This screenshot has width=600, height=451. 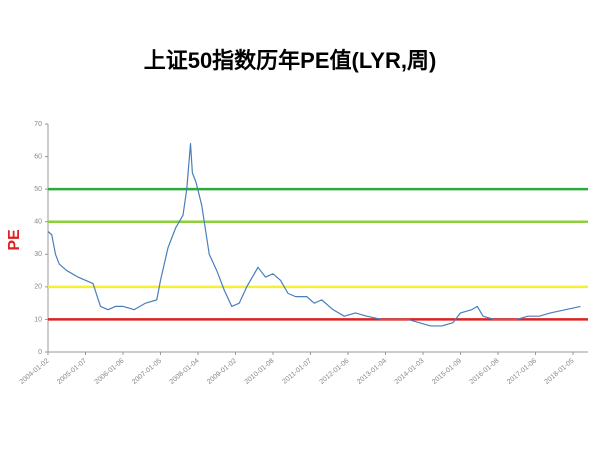 What do you see at coordinates (38, 222) in the screenshot?
I see `y-tick-label: 40` at bounding box center [38, 222].